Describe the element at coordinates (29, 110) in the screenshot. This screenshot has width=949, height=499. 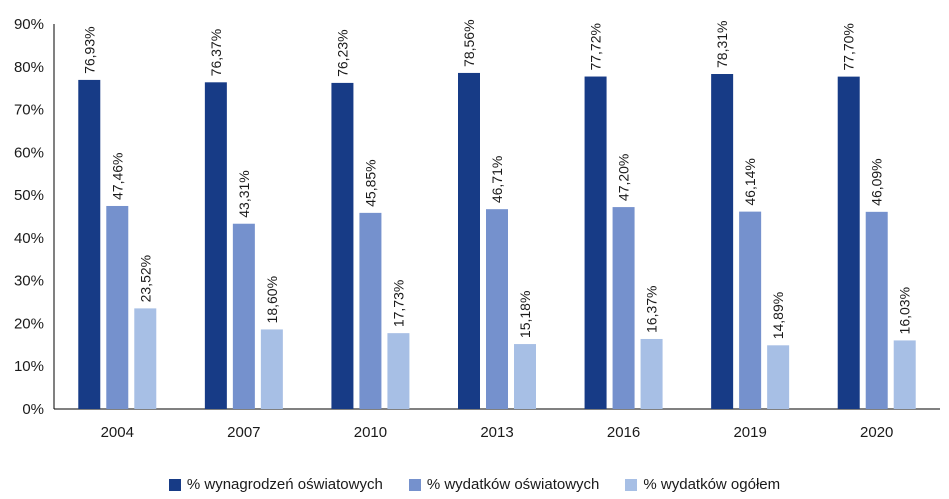
I see `y-tick-label: 70%` at that location.